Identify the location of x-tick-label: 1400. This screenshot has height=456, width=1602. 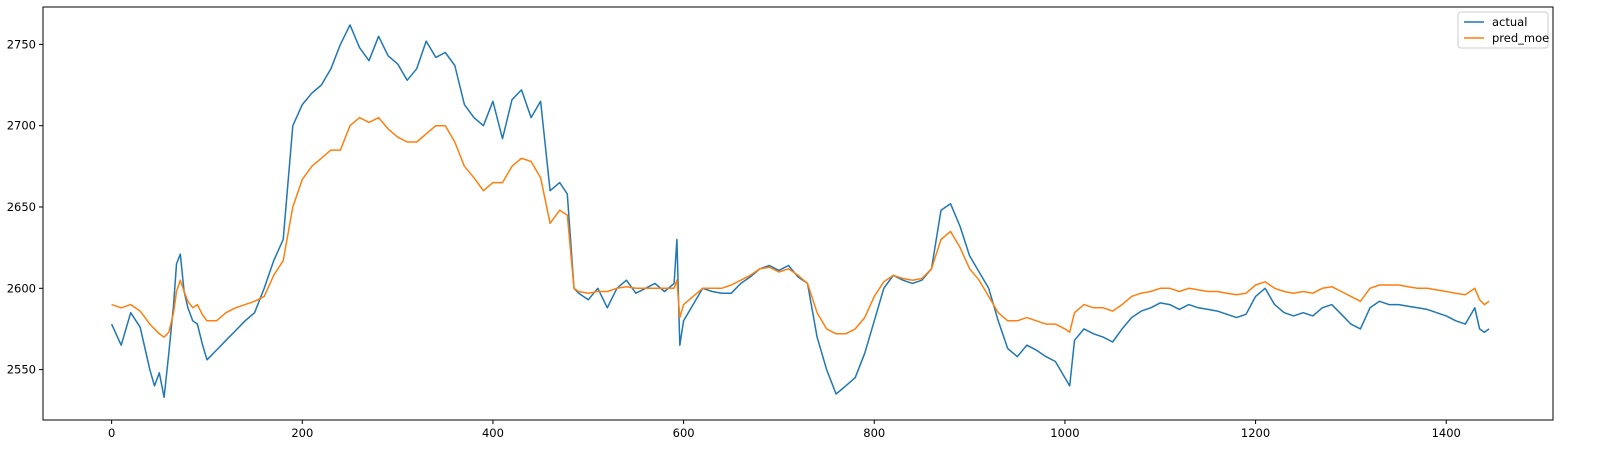
(1446, 433).